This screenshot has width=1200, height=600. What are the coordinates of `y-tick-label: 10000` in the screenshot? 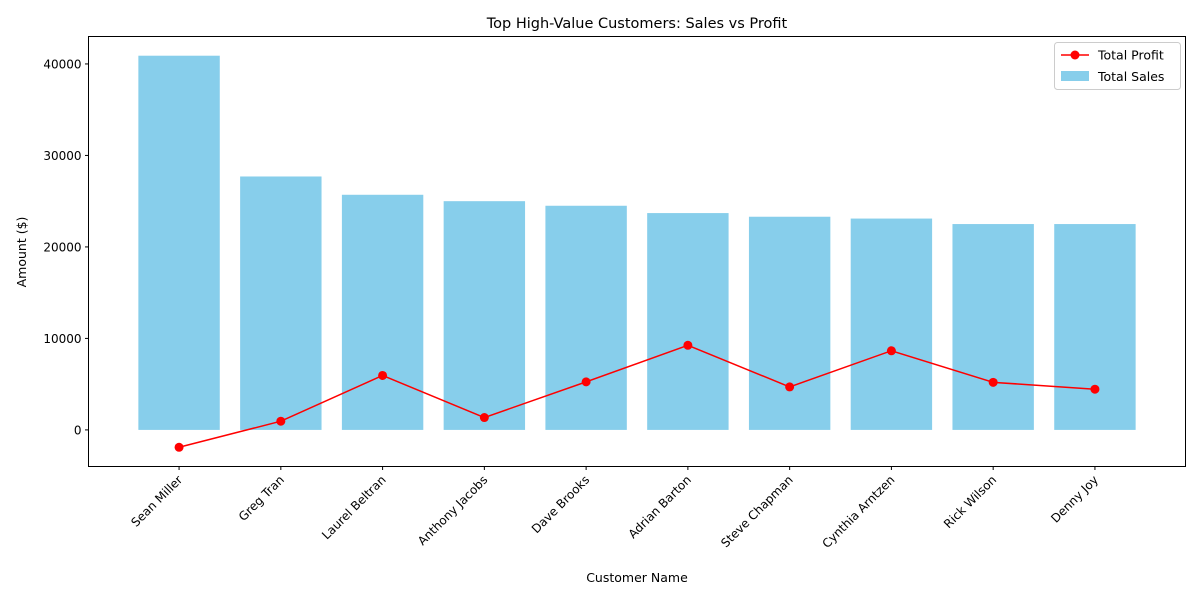 It's located at (62, 339).